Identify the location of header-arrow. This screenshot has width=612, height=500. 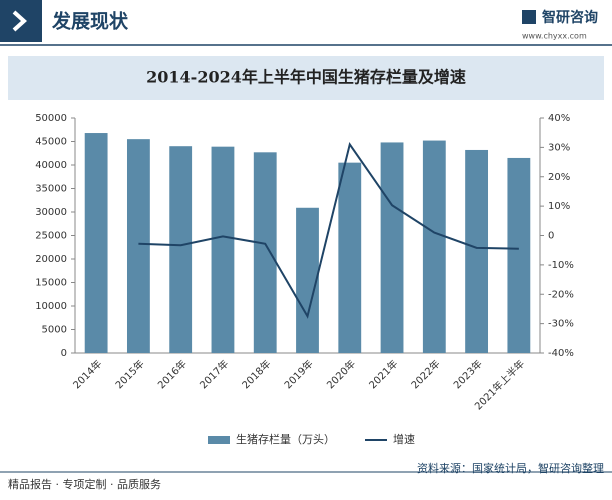
(19, 21).